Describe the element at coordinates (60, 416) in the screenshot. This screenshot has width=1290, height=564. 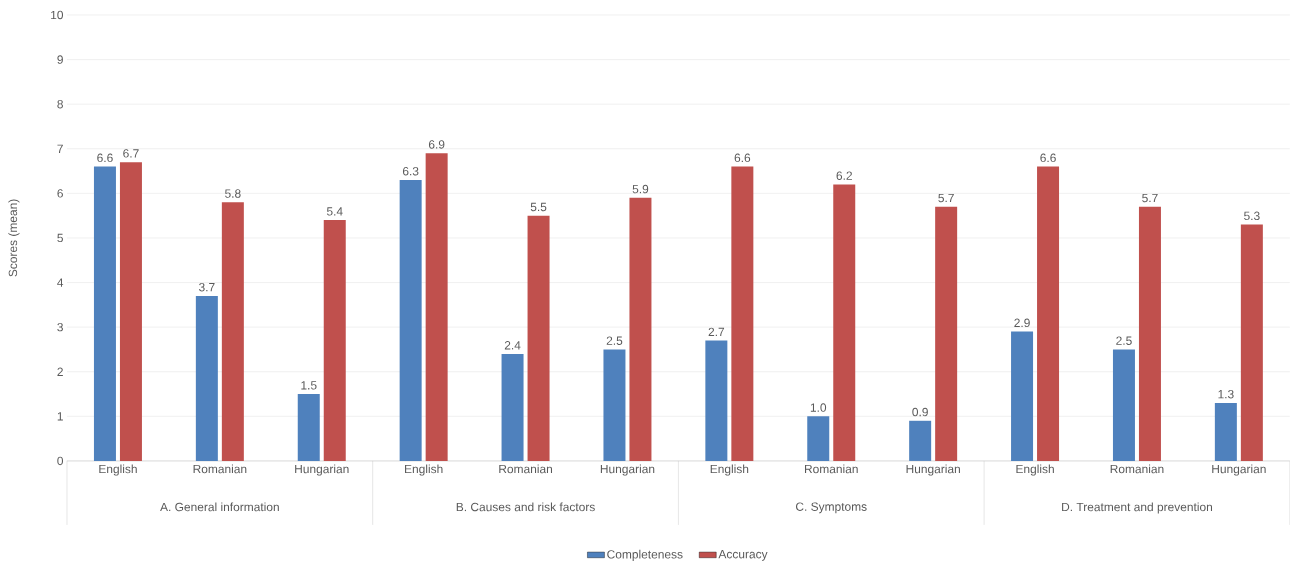
I see `y-tick-label: 1` at that location.